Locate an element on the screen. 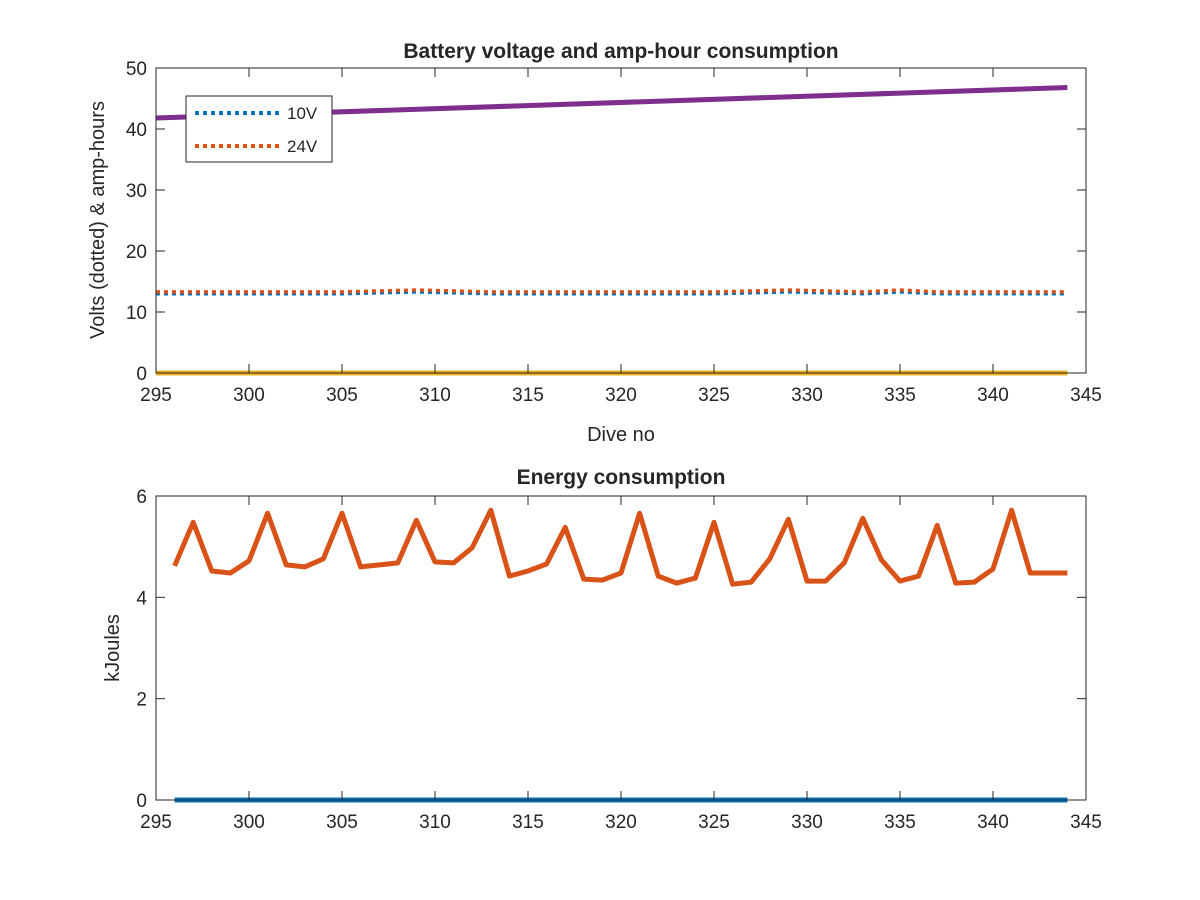  y-axis-label: Volts (dotted) & amp-hours is located at coordinates (98, 220).